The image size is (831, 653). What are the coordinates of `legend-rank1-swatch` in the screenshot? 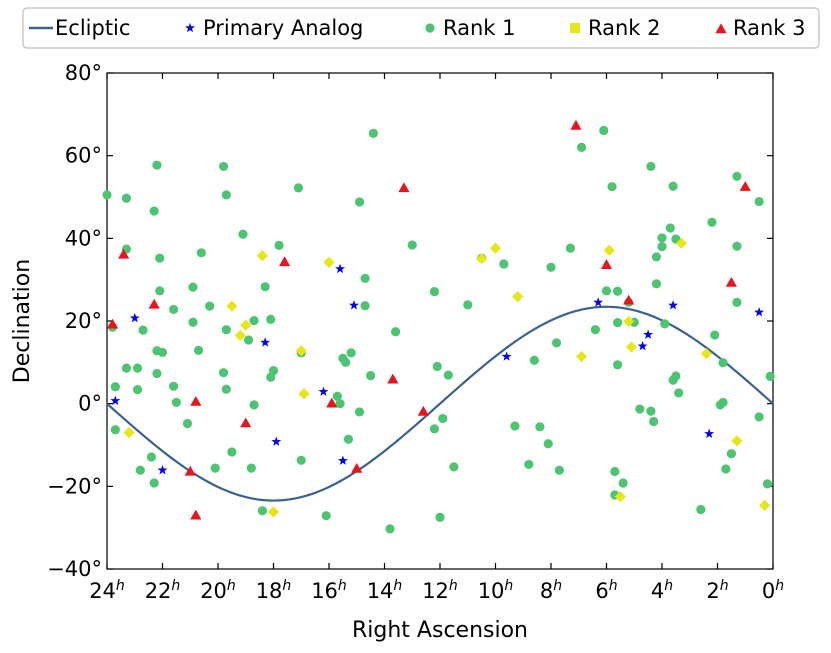 It's located at (430, 28).